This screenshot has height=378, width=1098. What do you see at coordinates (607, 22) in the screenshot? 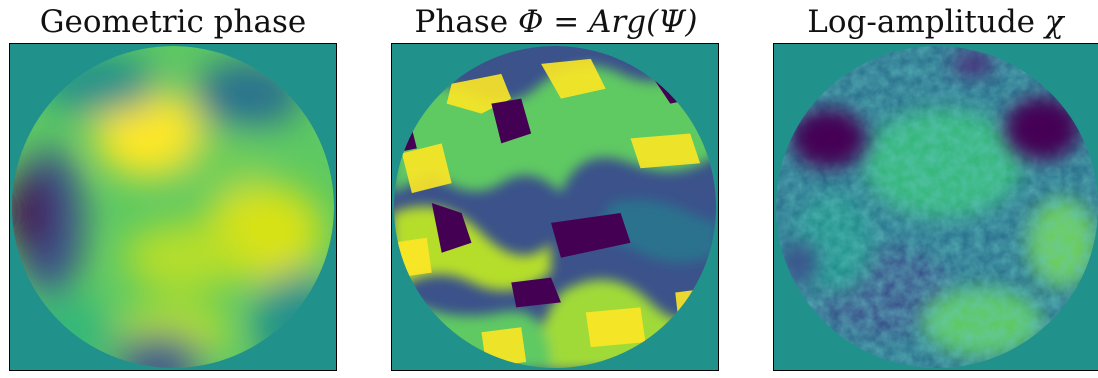
I see `panel-title-math: Φ = Arg(Ψ)` at bounding box center [607, 22].